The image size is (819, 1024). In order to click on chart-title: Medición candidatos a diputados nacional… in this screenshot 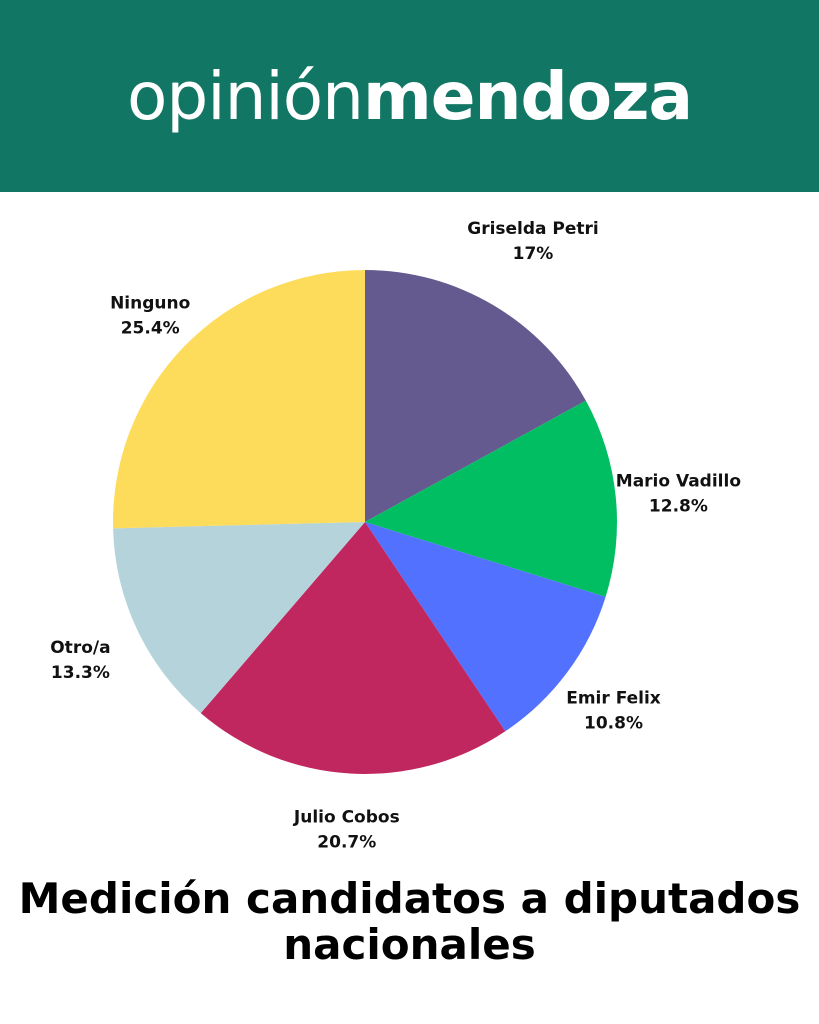, I will do `click(409, 921)`.